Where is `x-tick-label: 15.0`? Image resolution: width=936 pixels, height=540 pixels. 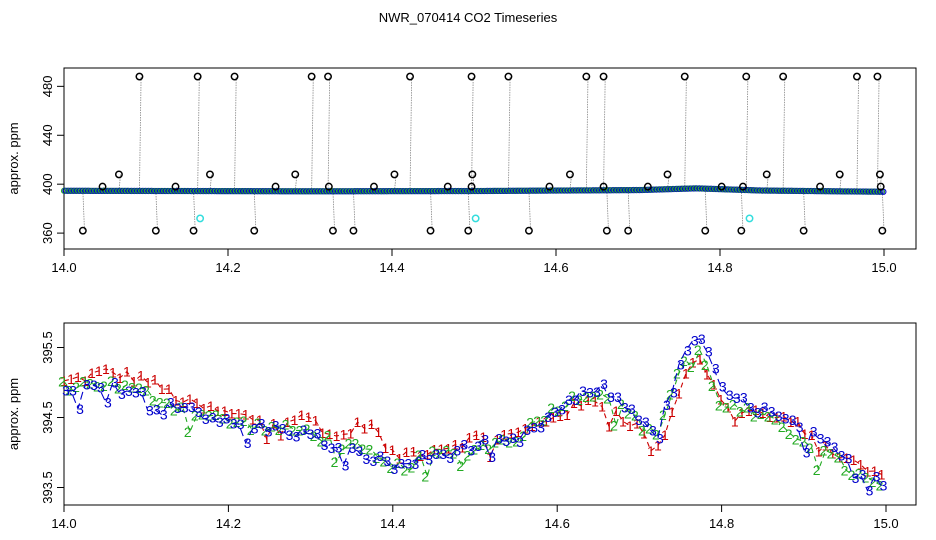 x-tick-label: 15.0 is located at coordinates (883, 267).